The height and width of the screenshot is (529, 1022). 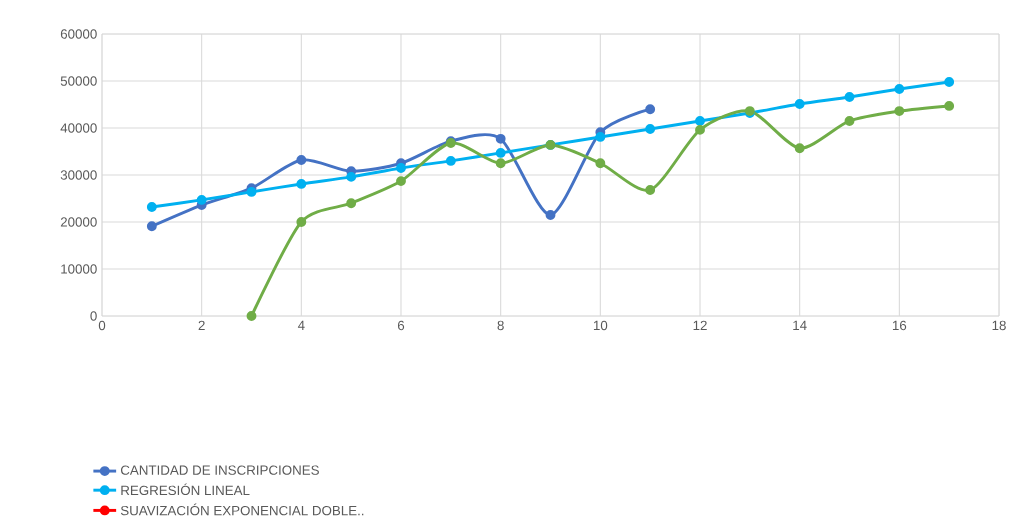 What do you see at coordinates (78, 175) in the screenshot?
I see `y-tick-label: 30000` at bounding box center [78, 175].